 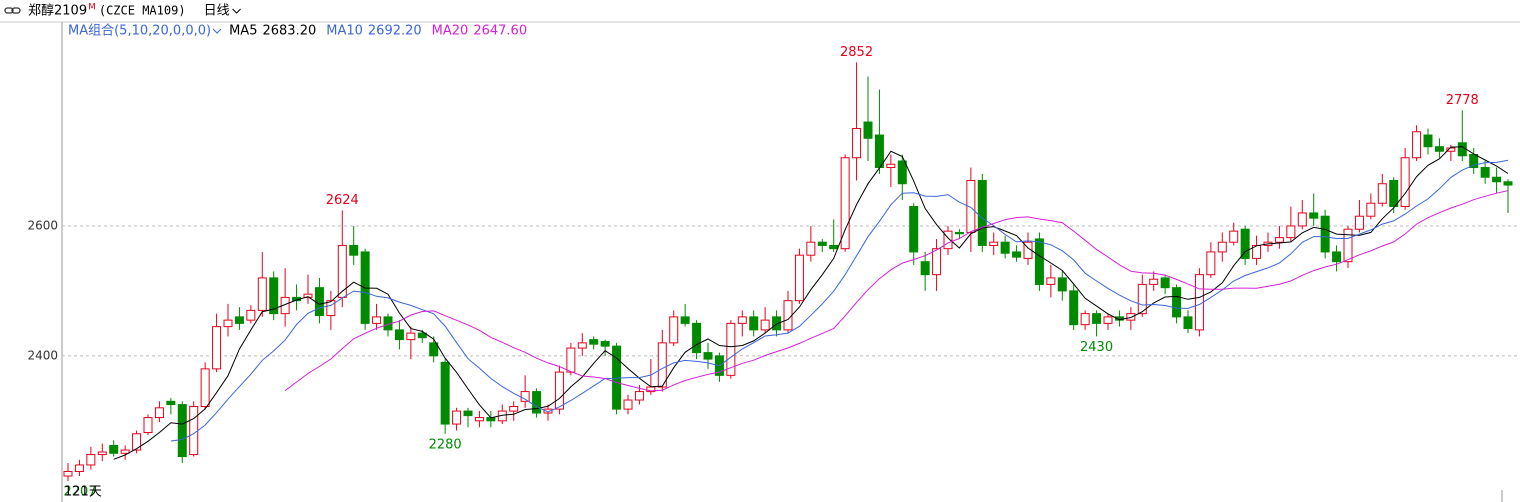 What do you see at coordinates (142, 11) in the screenshot?
I see `contract-code: (CZCE MA109)` at bounding box center [142, 11].